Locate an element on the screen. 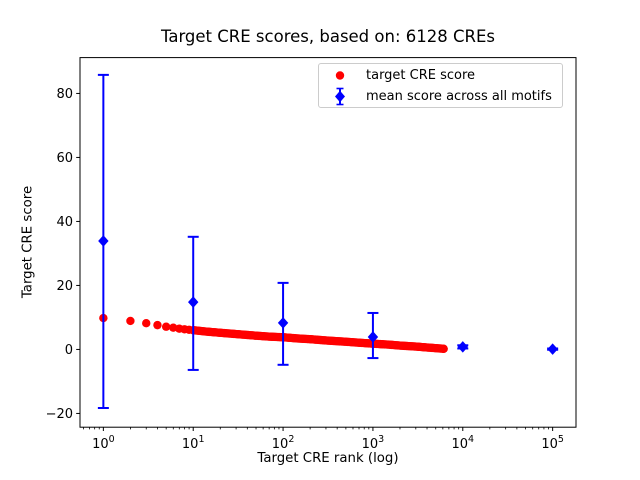 This screenshot has height=480, width=640. legend-label-mean-score: mean score across all motifs is located at coordinates (459, 96).